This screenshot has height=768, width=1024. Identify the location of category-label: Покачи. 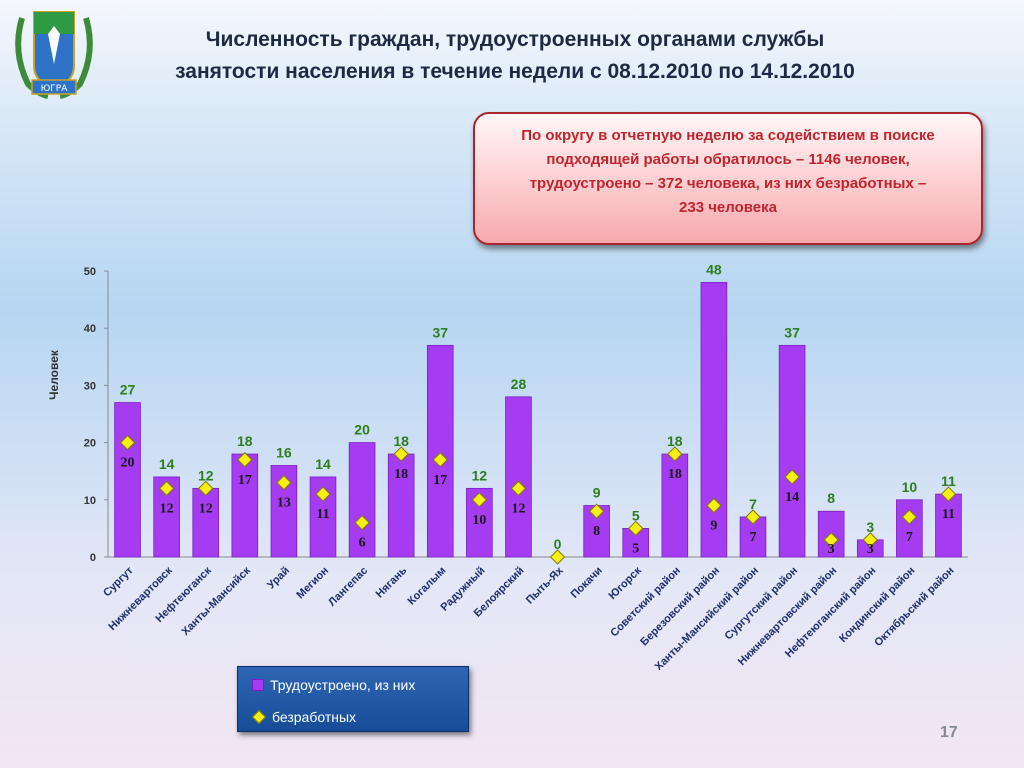
(587, 583).